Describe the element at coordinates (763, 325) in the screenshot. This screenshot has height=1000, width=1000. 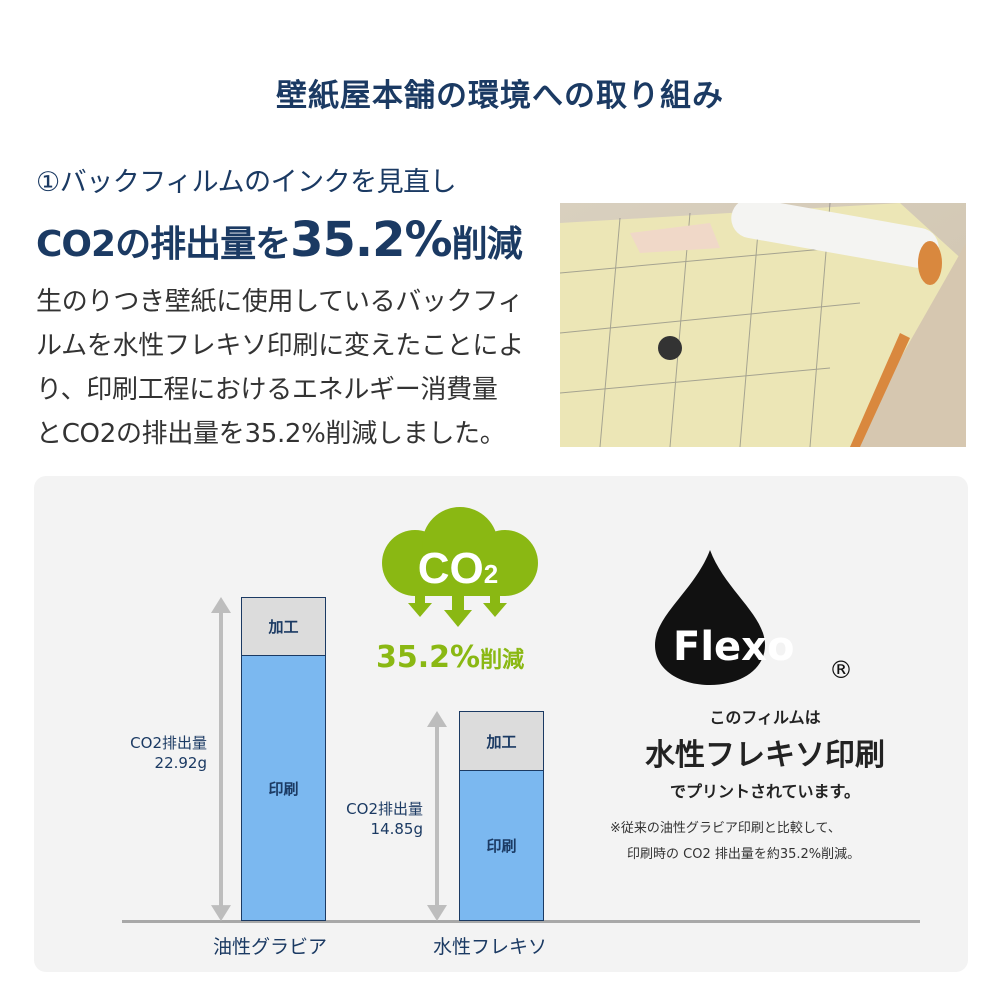
I see `product-photo` at that location.